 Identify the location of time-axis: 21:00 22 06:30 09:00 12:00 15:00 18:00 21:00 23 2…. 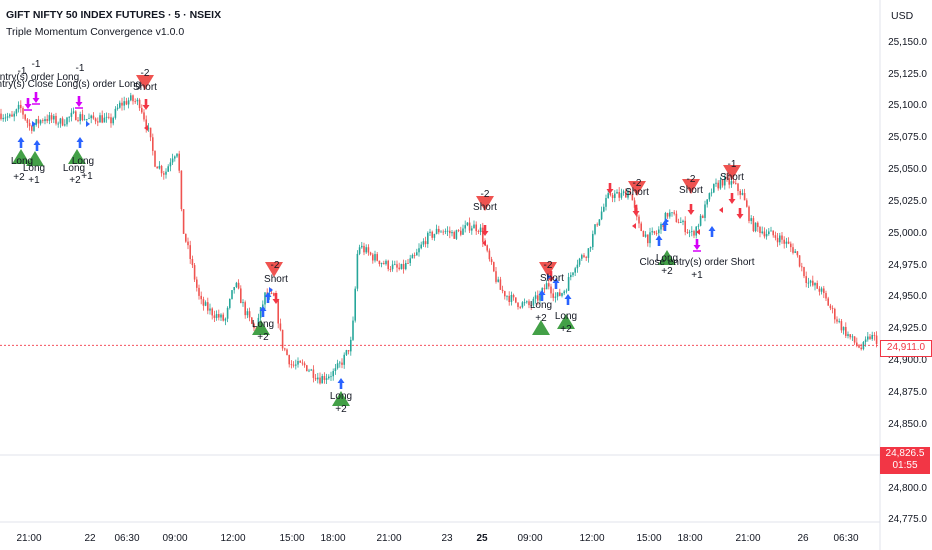
(437, 538).